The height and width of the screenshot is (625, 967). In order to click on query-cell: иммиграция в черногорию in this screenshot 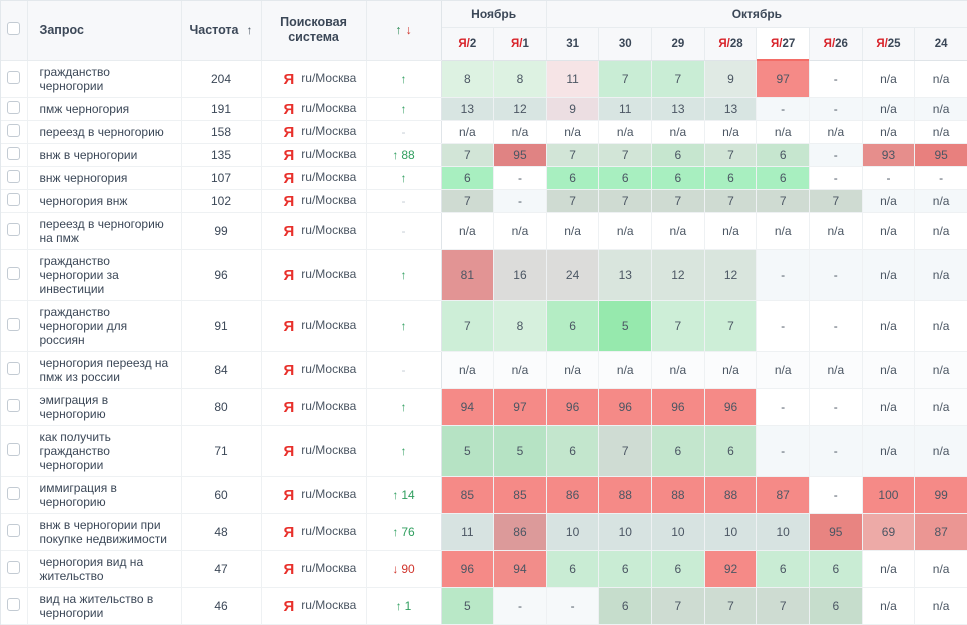, I will do `click(104, 495)`.